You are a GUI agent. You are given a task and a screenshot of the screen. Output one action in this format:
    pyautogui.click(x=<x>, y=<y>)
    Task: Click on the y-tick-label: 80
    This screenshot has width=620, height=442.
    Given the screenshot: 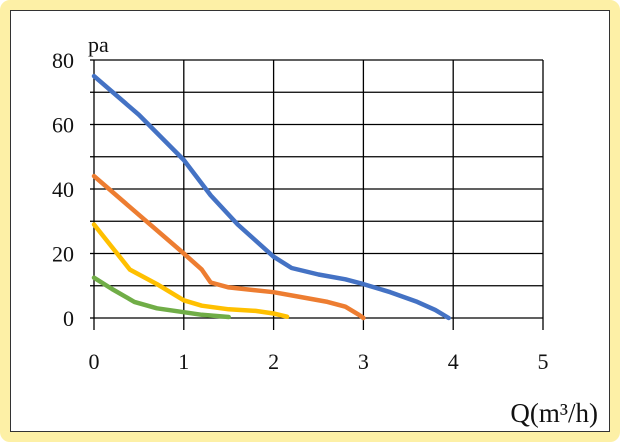 What is the action you would take?
    pyautogui.click(x=63, y=60)
    